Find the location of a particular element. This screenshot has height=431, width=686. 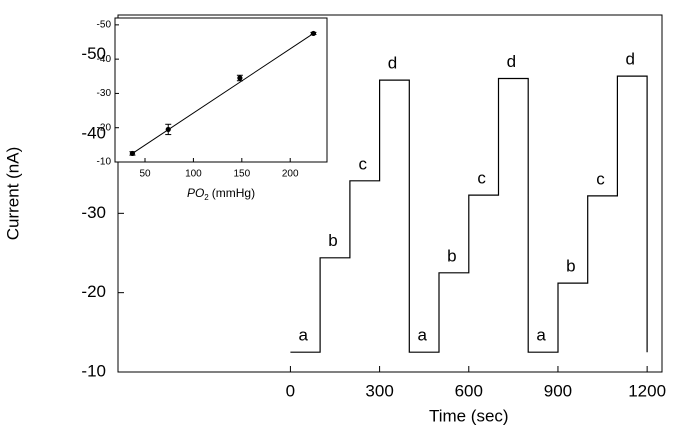

inset-x-tick-label: 100 is located at coordinates (193, 174).